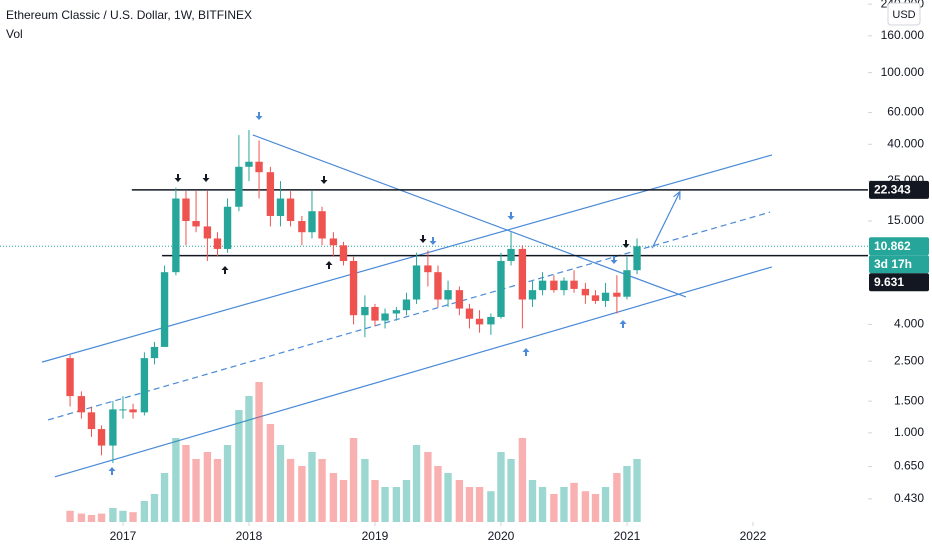 The image size is (932, 550). What do you see at coordinates (905, 112) in the screenshot?
I see `y-tick-label: 60.000` at bounding box center [905, 112].